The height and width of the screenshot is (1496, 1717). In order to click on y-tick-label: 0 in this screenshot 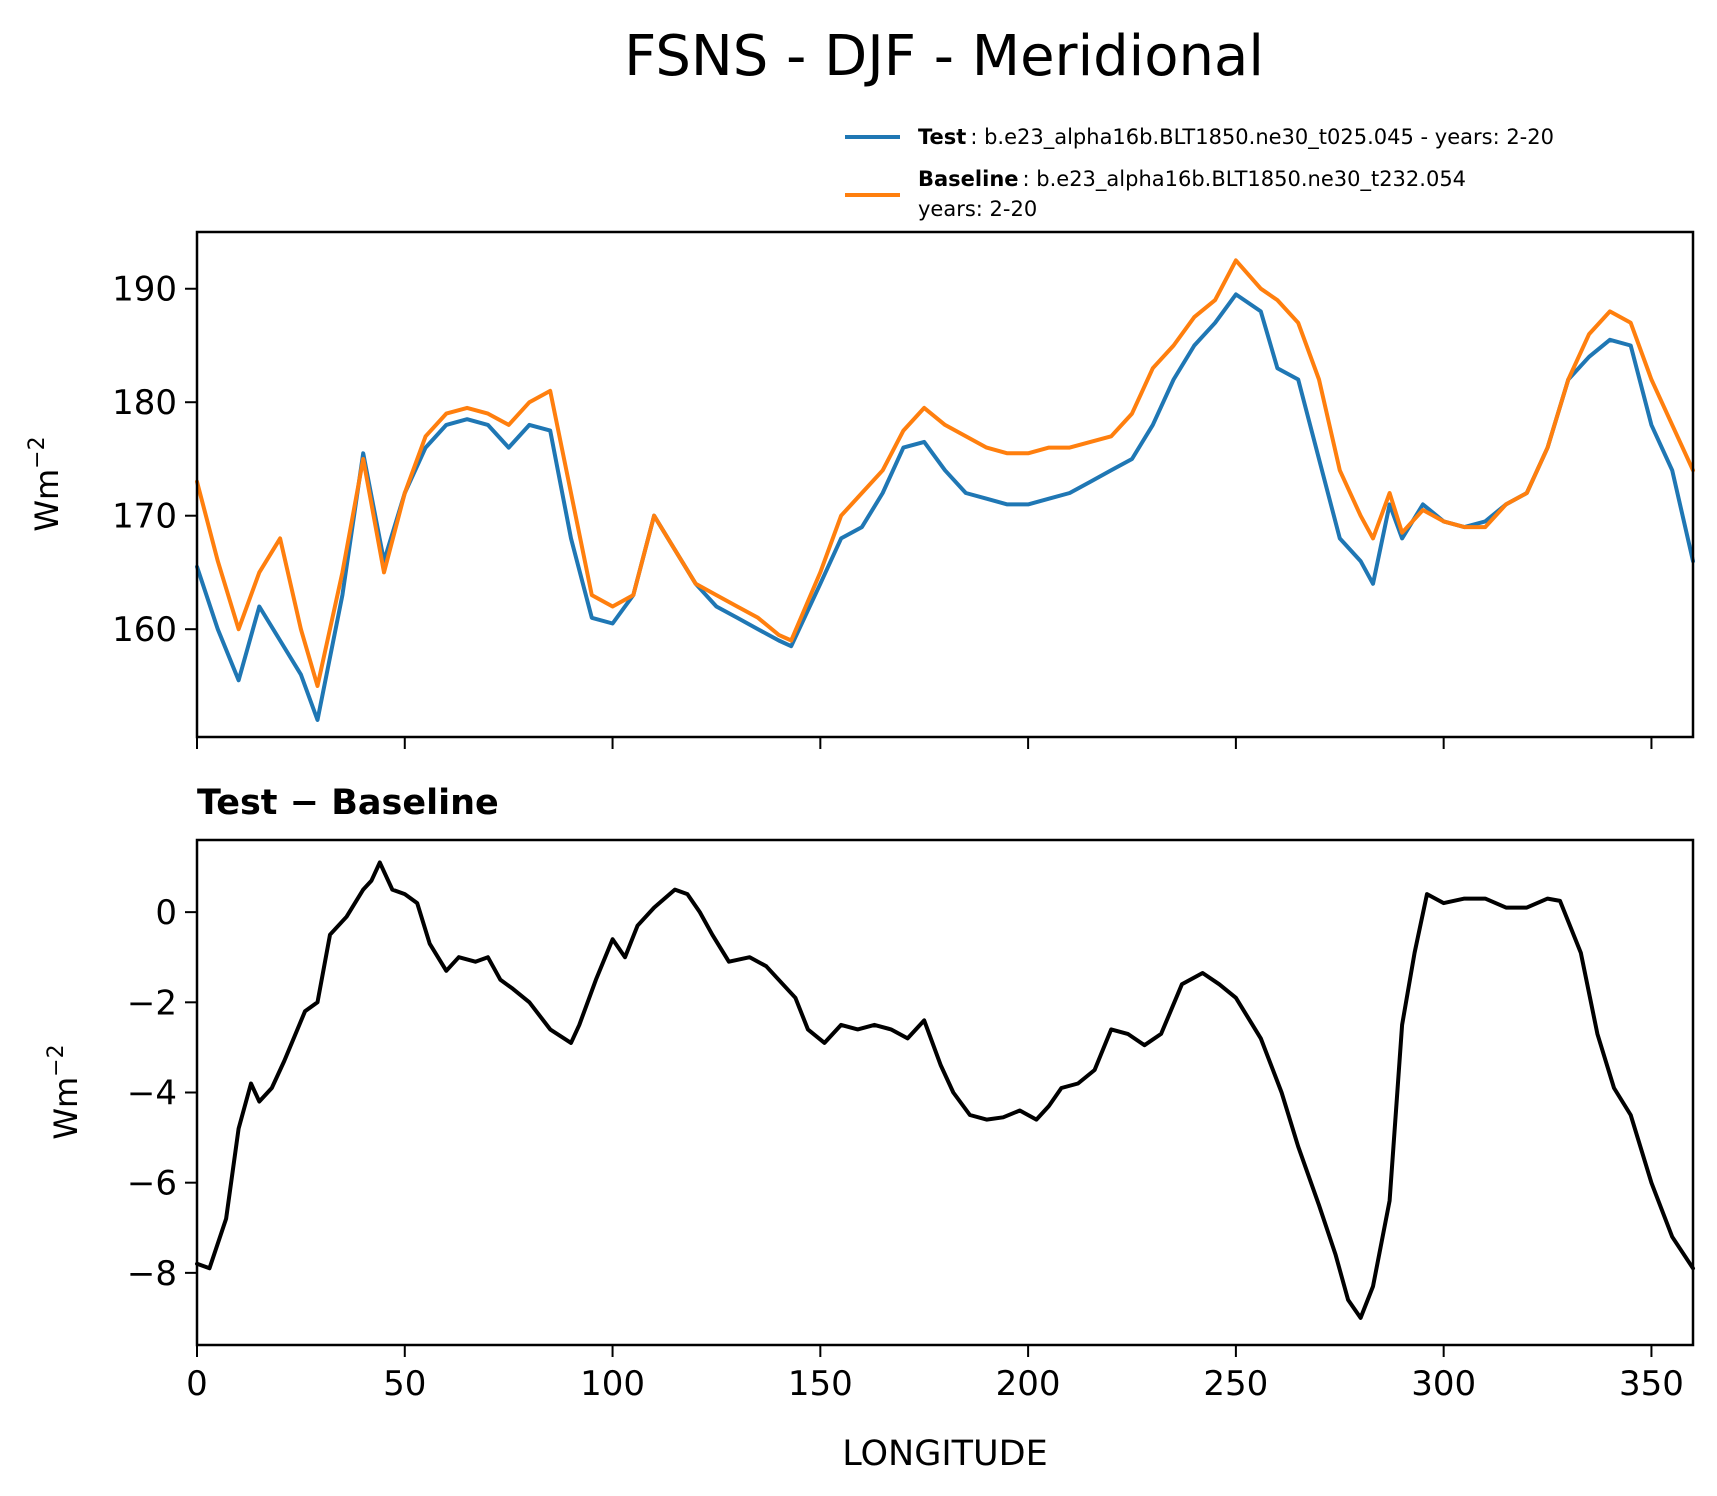, I will do `click(166, 913)`.